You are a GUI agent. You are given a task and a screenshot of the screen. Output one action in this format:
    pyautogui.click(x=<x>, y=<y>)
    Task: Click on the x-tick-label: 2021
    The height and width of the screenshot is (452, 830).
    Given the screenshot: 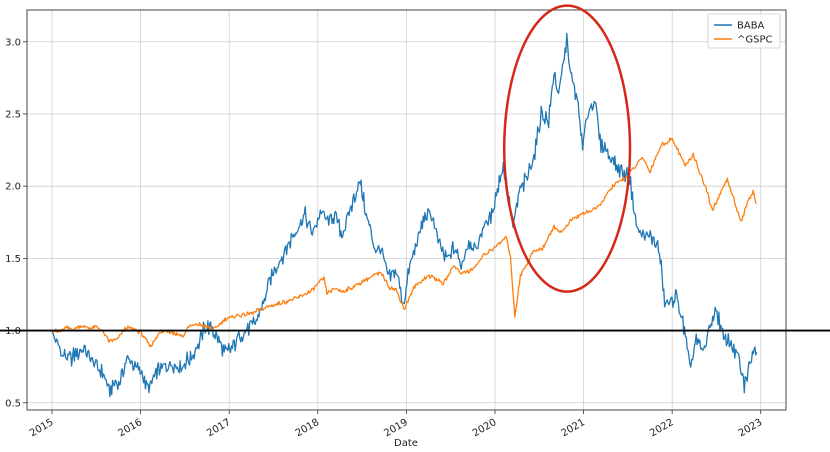 What is the action you would take?
    pyautogui.click(x=574, y=428)
    